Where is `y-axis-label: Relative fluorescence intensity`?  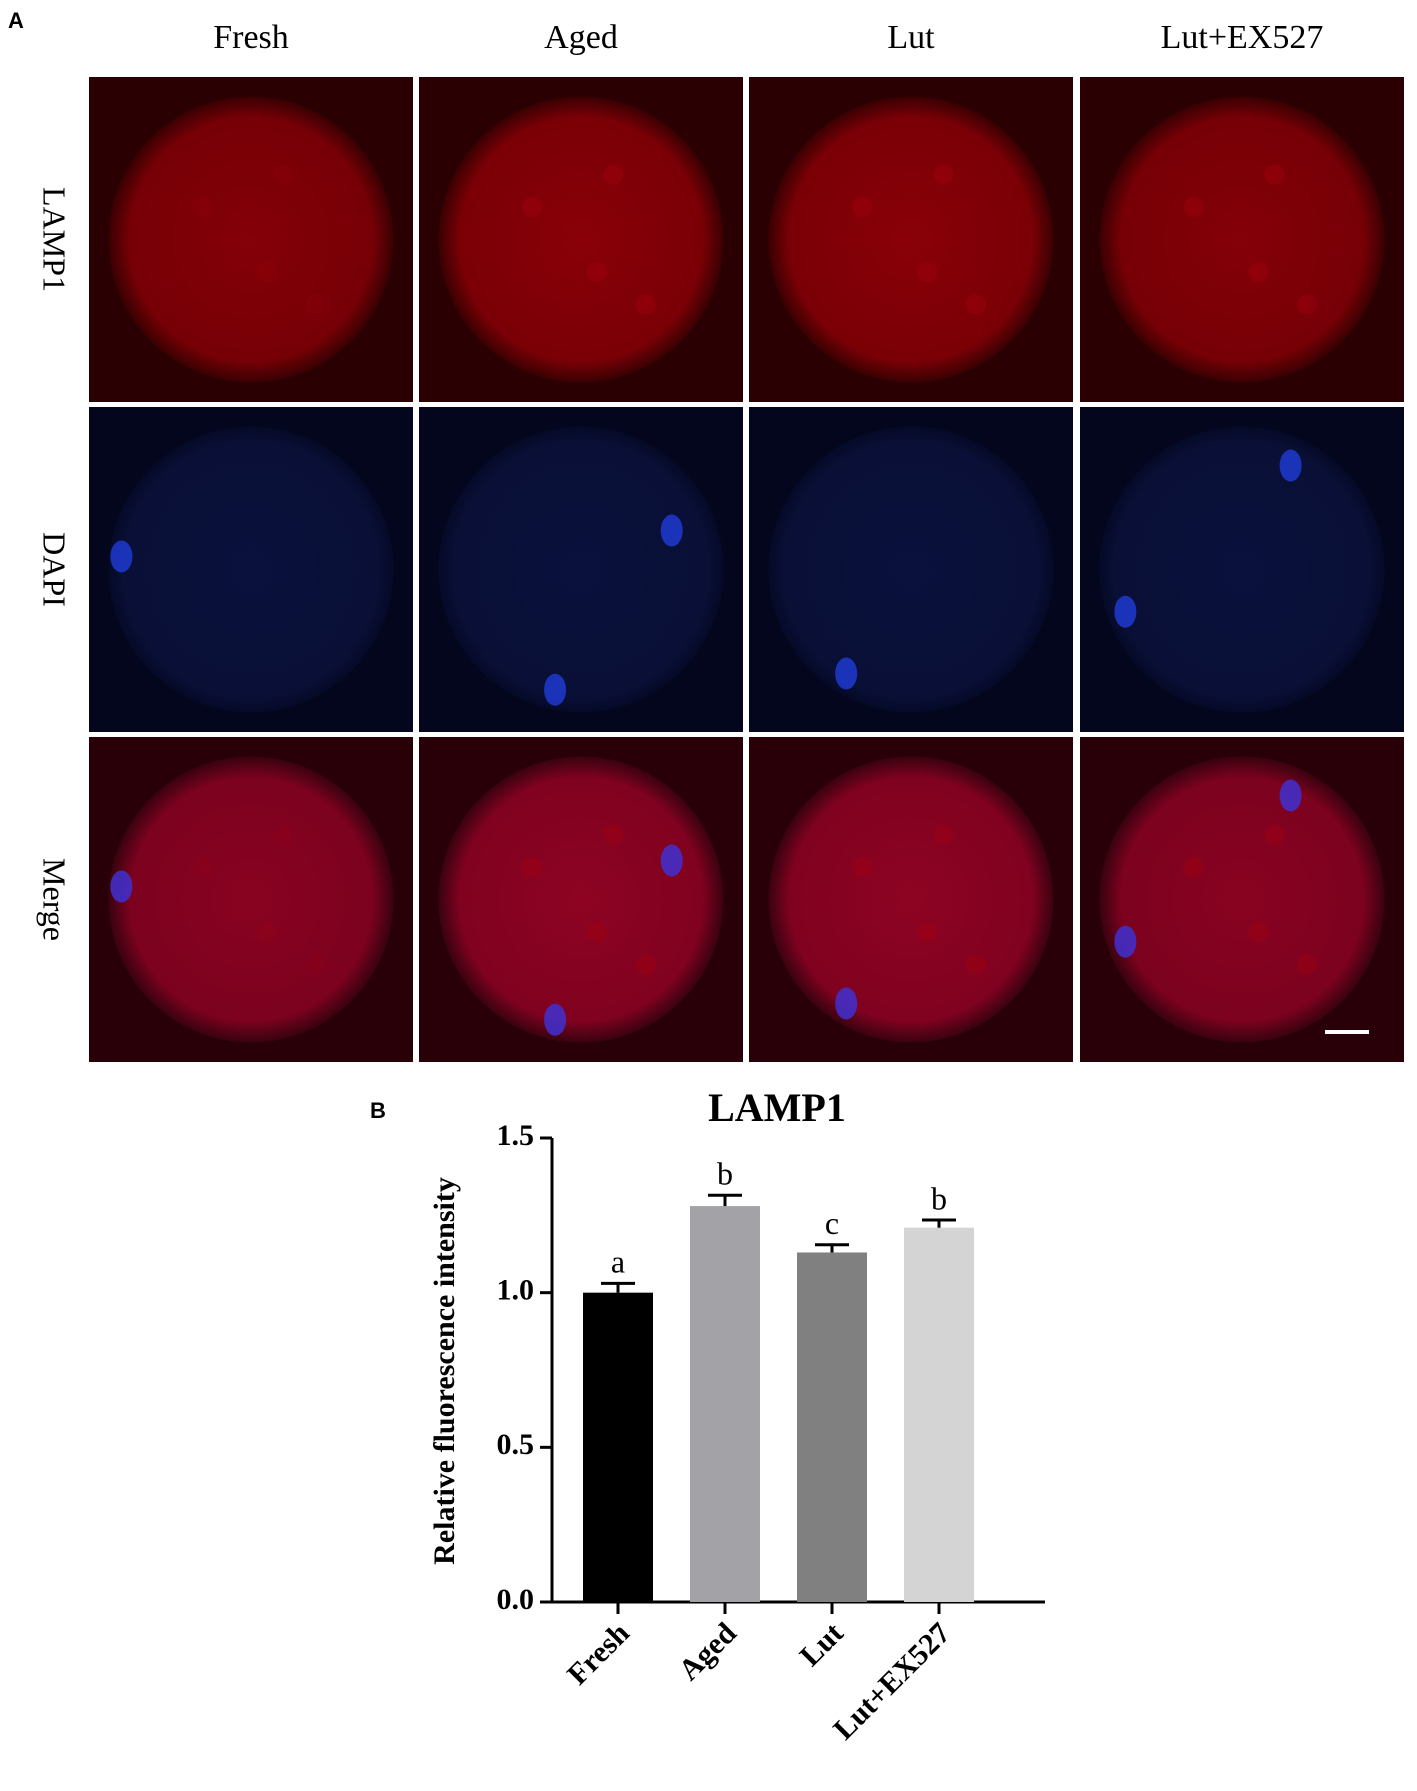 y-axis-label: Relative fluorescence intensity is located at coordinates (444, 1371).